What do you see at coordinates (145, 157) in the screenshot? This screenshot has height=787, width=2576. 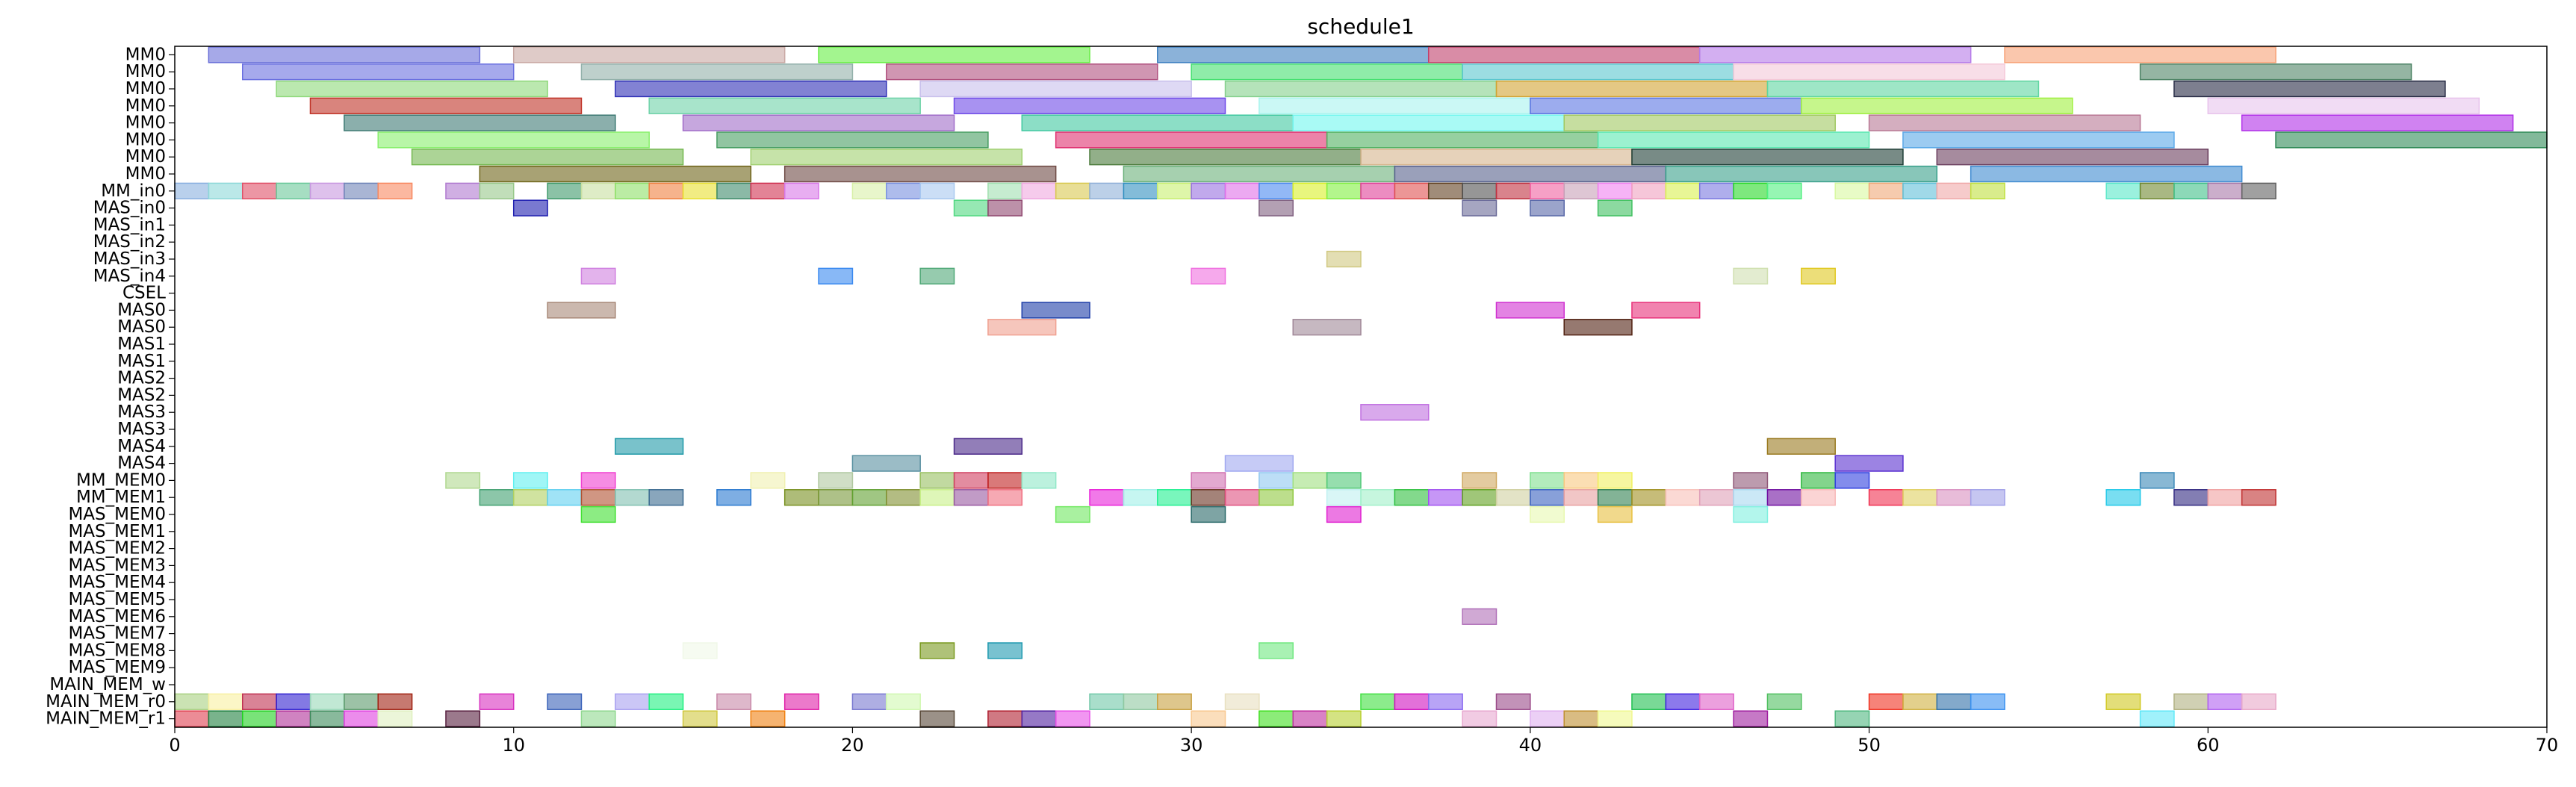 I see `y-tick-label: MM0` at bounding box center [145, 157].